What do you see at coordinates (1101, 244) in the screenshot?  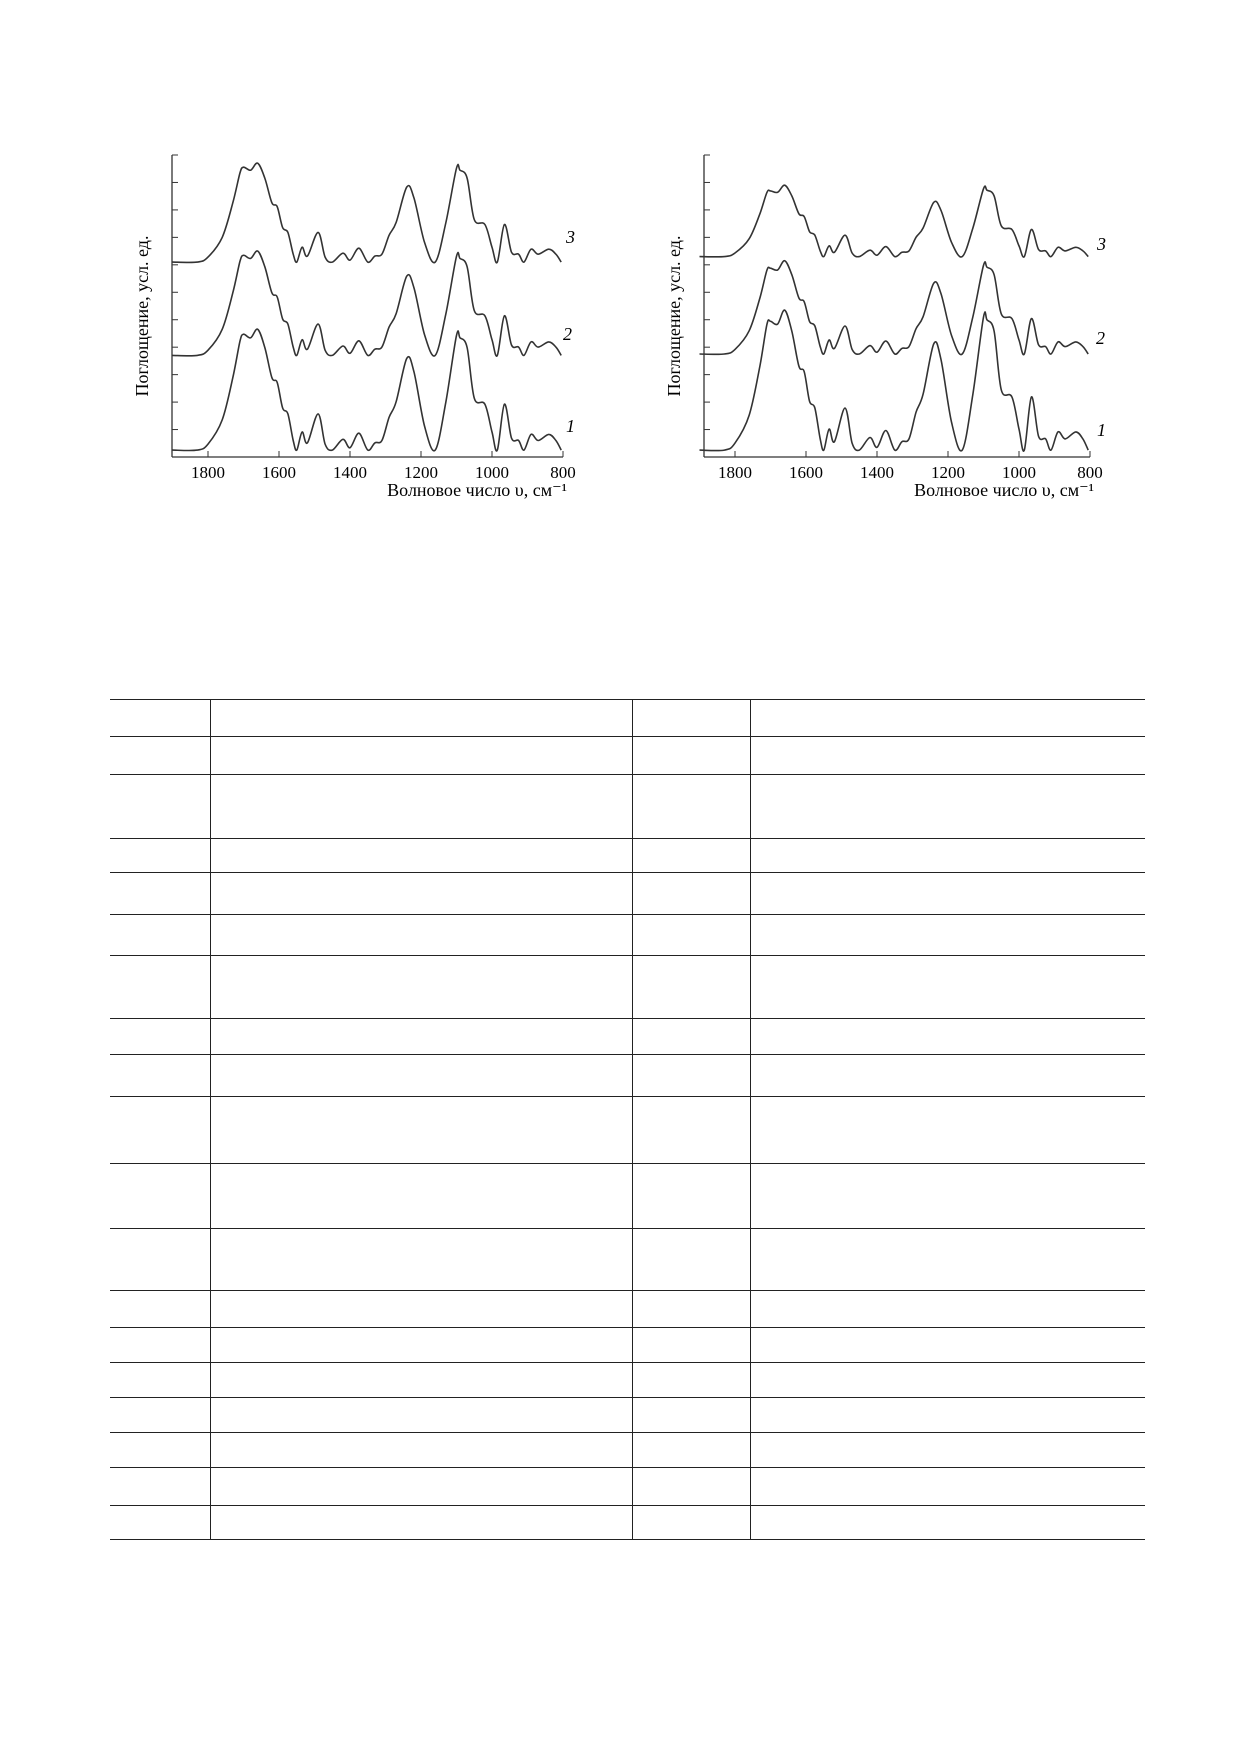 I see `curve-label-3: 3` at bounding box center [1101, 244].